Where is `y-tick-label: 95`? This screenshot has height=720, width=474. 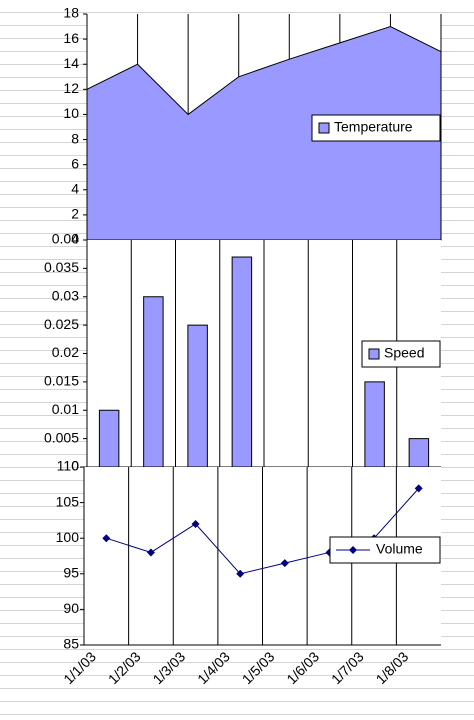
y-tick-label: 95 is located at coordinates (71, 573).